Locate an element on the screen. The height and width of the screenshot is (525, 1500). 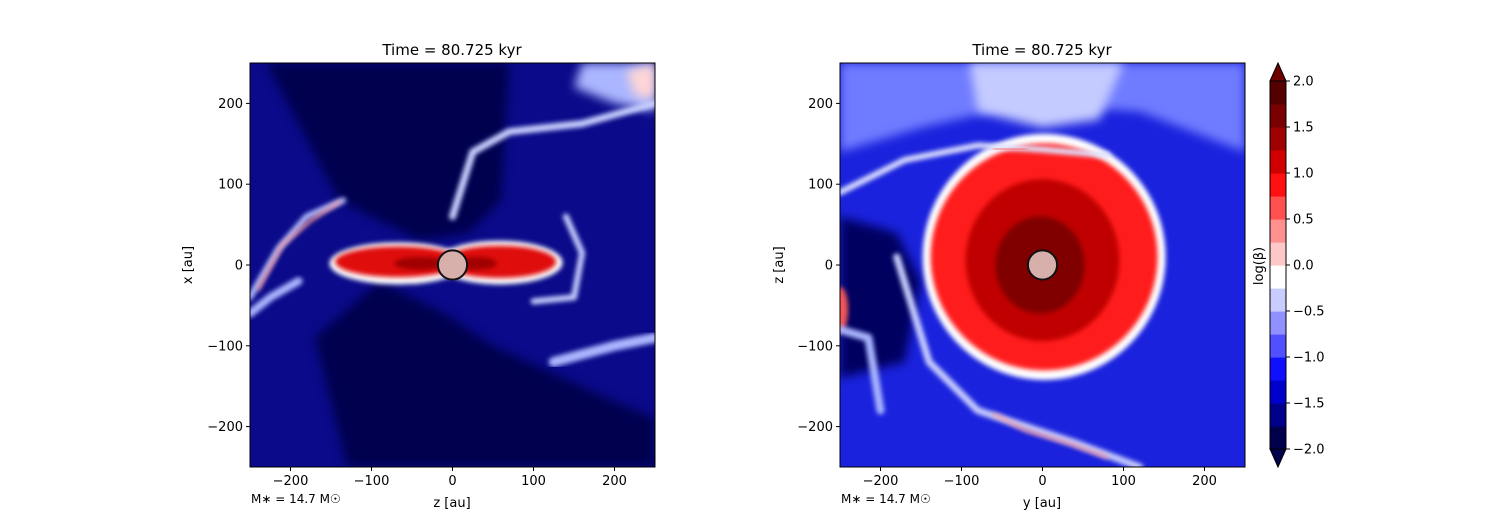
ytick-label-1-4: 200 is located at coordinates (820, 104).